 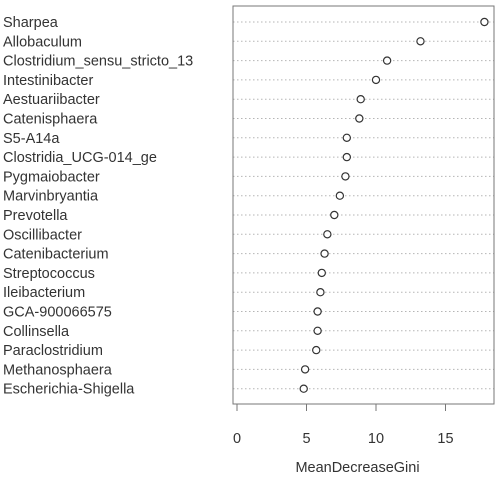 What do you see at coordinates (44, 293) in the screenshot?
I see `category-label: Ileibacterium` at bounding box center [44, 293].